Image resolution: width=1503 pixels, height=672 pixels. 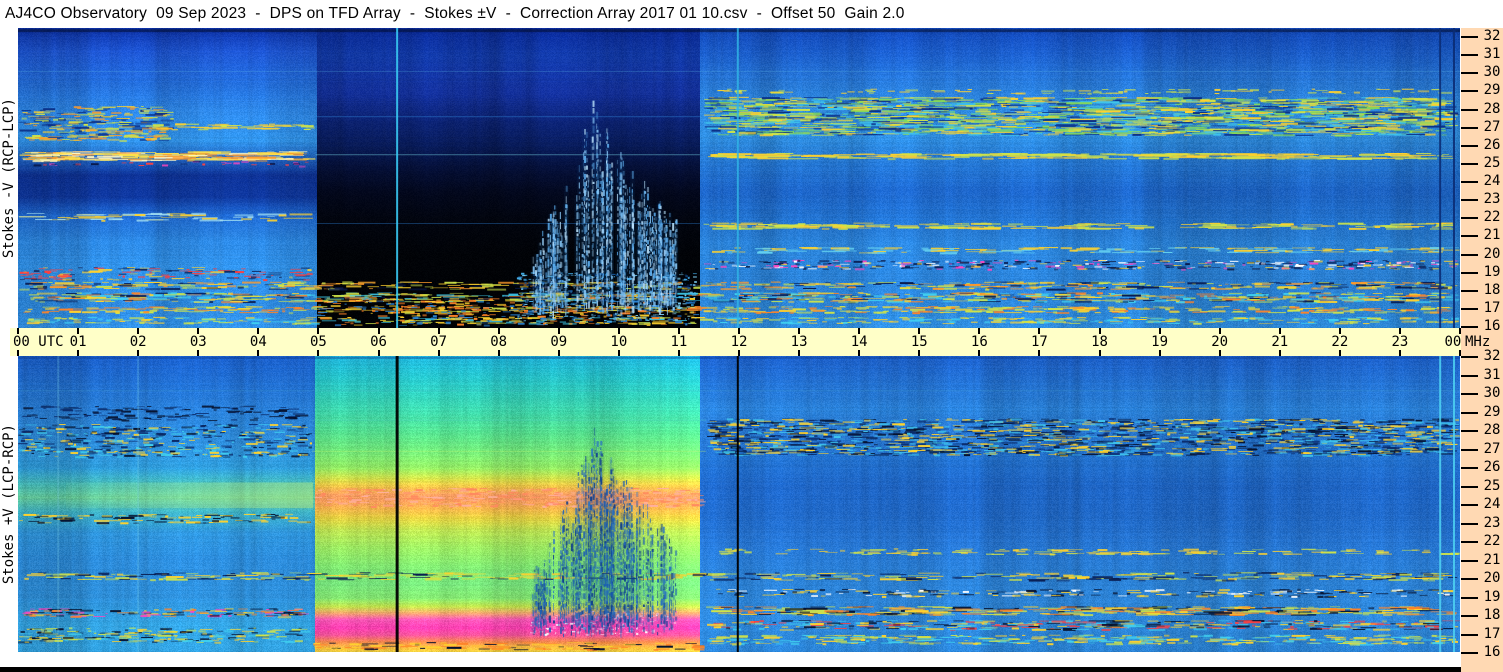 I want to click on frequency-unit-label: MHz, so click(x=1478, y=342).